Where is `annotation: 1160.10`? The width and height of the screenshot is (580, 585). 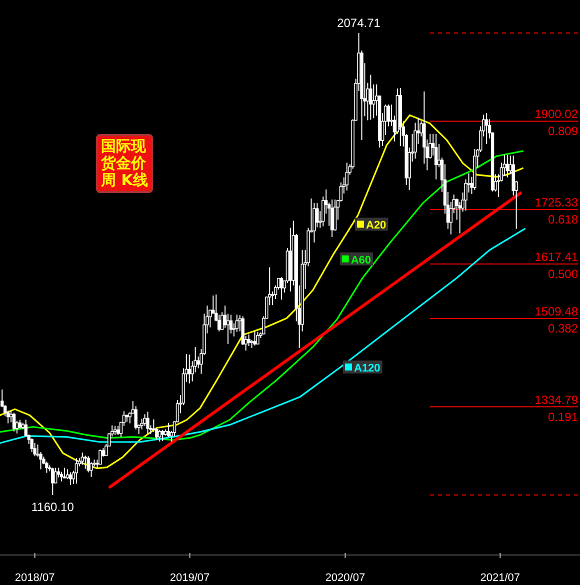
annotation: 1160.10 is located at coordinates (52, 507).